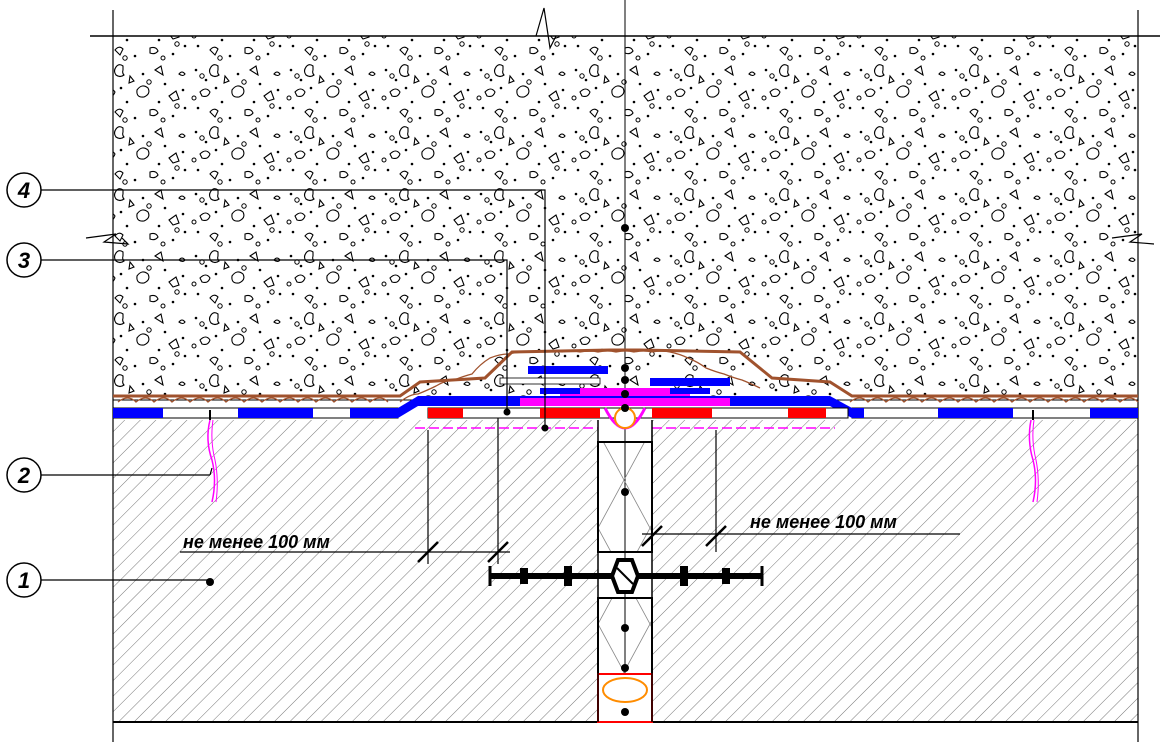  What do you see at coordinates (1133, 239) in the screenshot?
I see `break-mark-right` at bounding box center [1133, 239].